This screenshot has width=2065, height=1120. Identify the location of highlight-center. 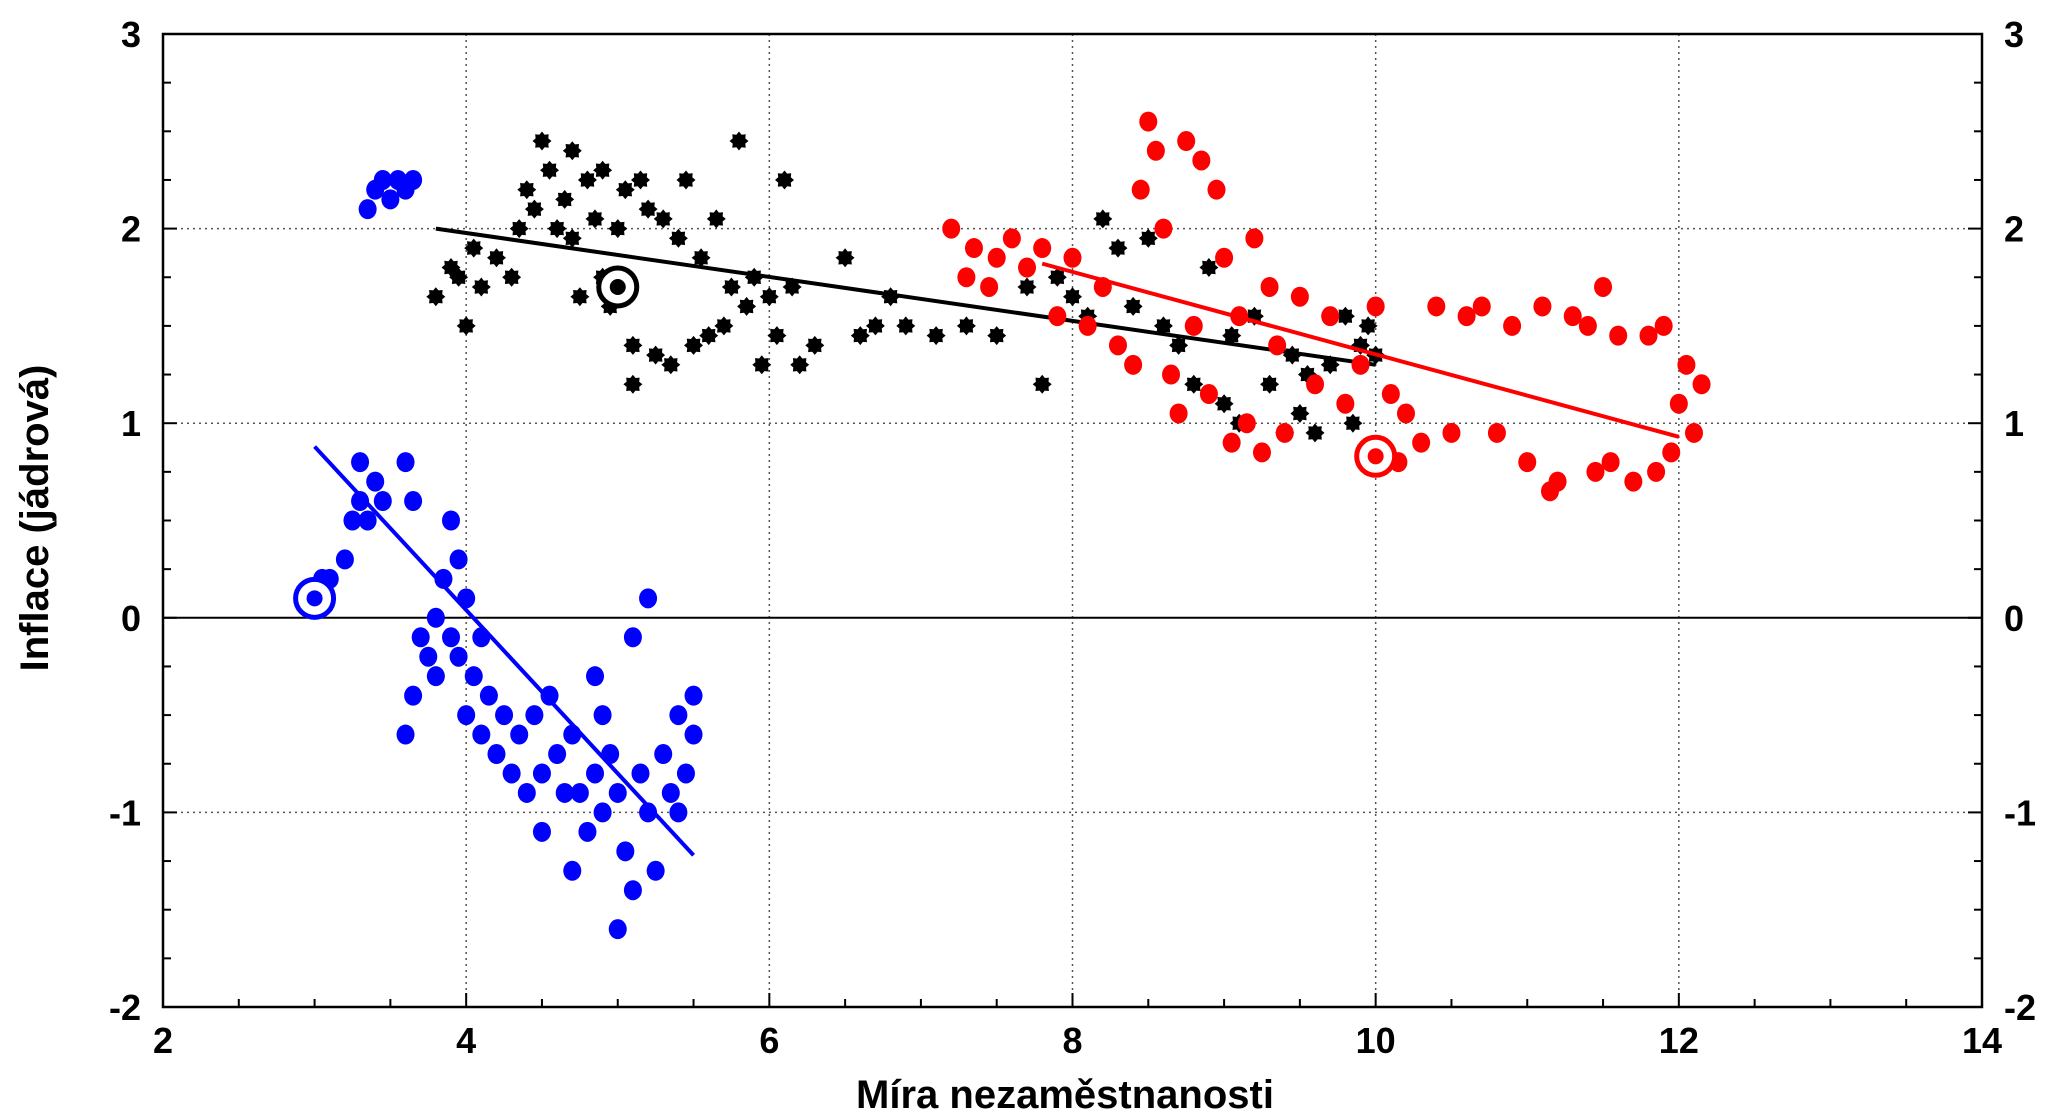
(617, 286).